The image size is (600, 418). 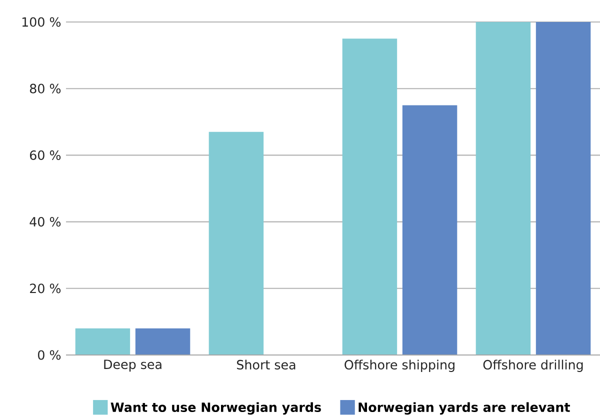 What do you see at coordinates (49, 355) in the screenshot?
I see `y-tick-label: 0 %` at bounding box center [49, 355].